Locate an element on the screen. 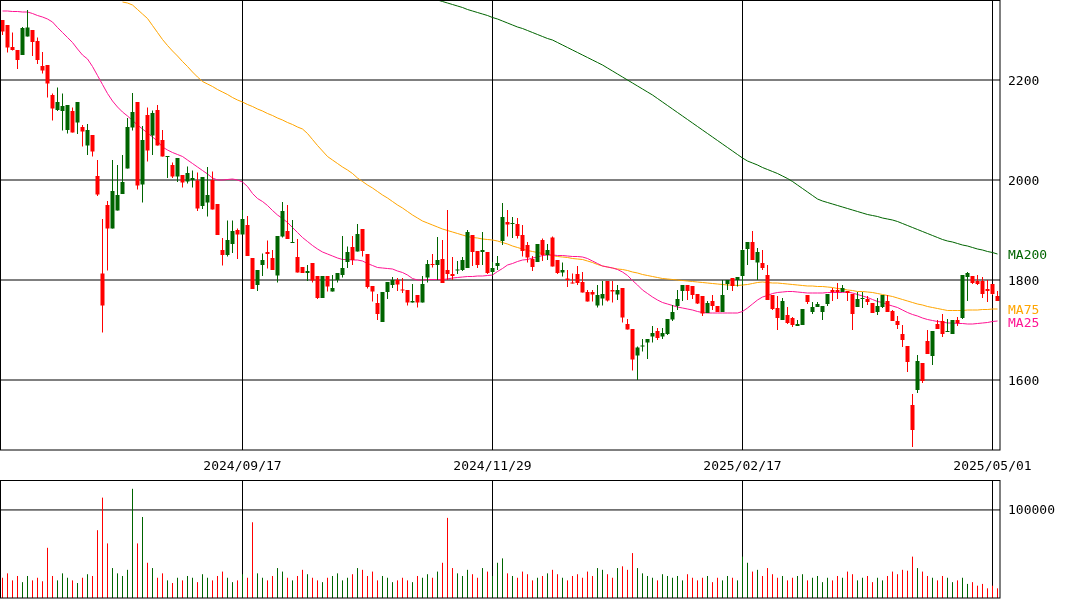 This screenshot has height=600, width=1065. series-label: MA75 is located at coordinates (1024, 309).